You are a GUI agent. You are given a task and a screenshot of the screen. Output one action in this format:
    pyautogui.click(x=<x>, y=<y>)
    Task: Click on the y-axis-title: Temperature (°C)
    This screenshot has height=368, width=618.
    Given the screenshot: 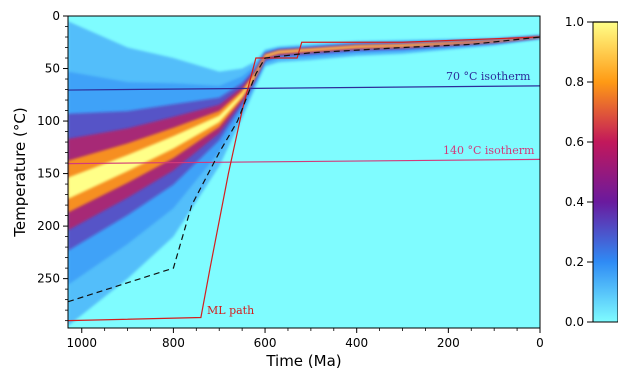 What is the action you would take?
    pyautogui.click(x=20, y=172)
    